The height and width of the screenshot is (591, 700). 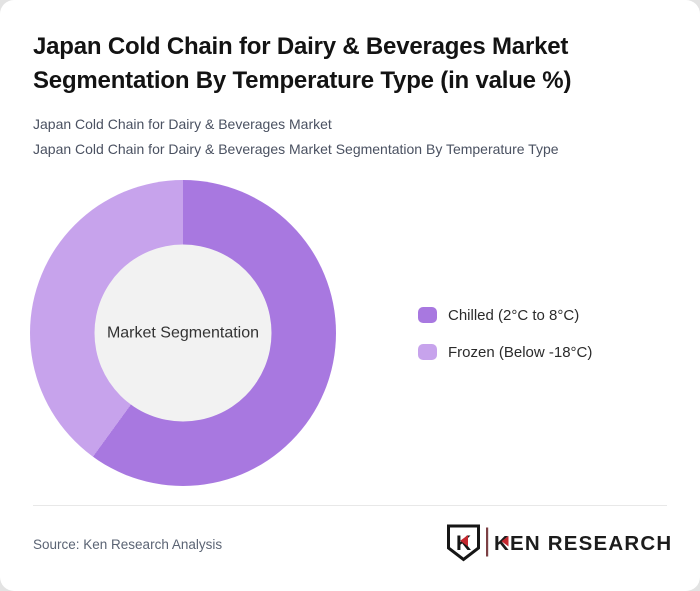 I want to click on logo-shield-monogram: K, so click(x=463, y=543).